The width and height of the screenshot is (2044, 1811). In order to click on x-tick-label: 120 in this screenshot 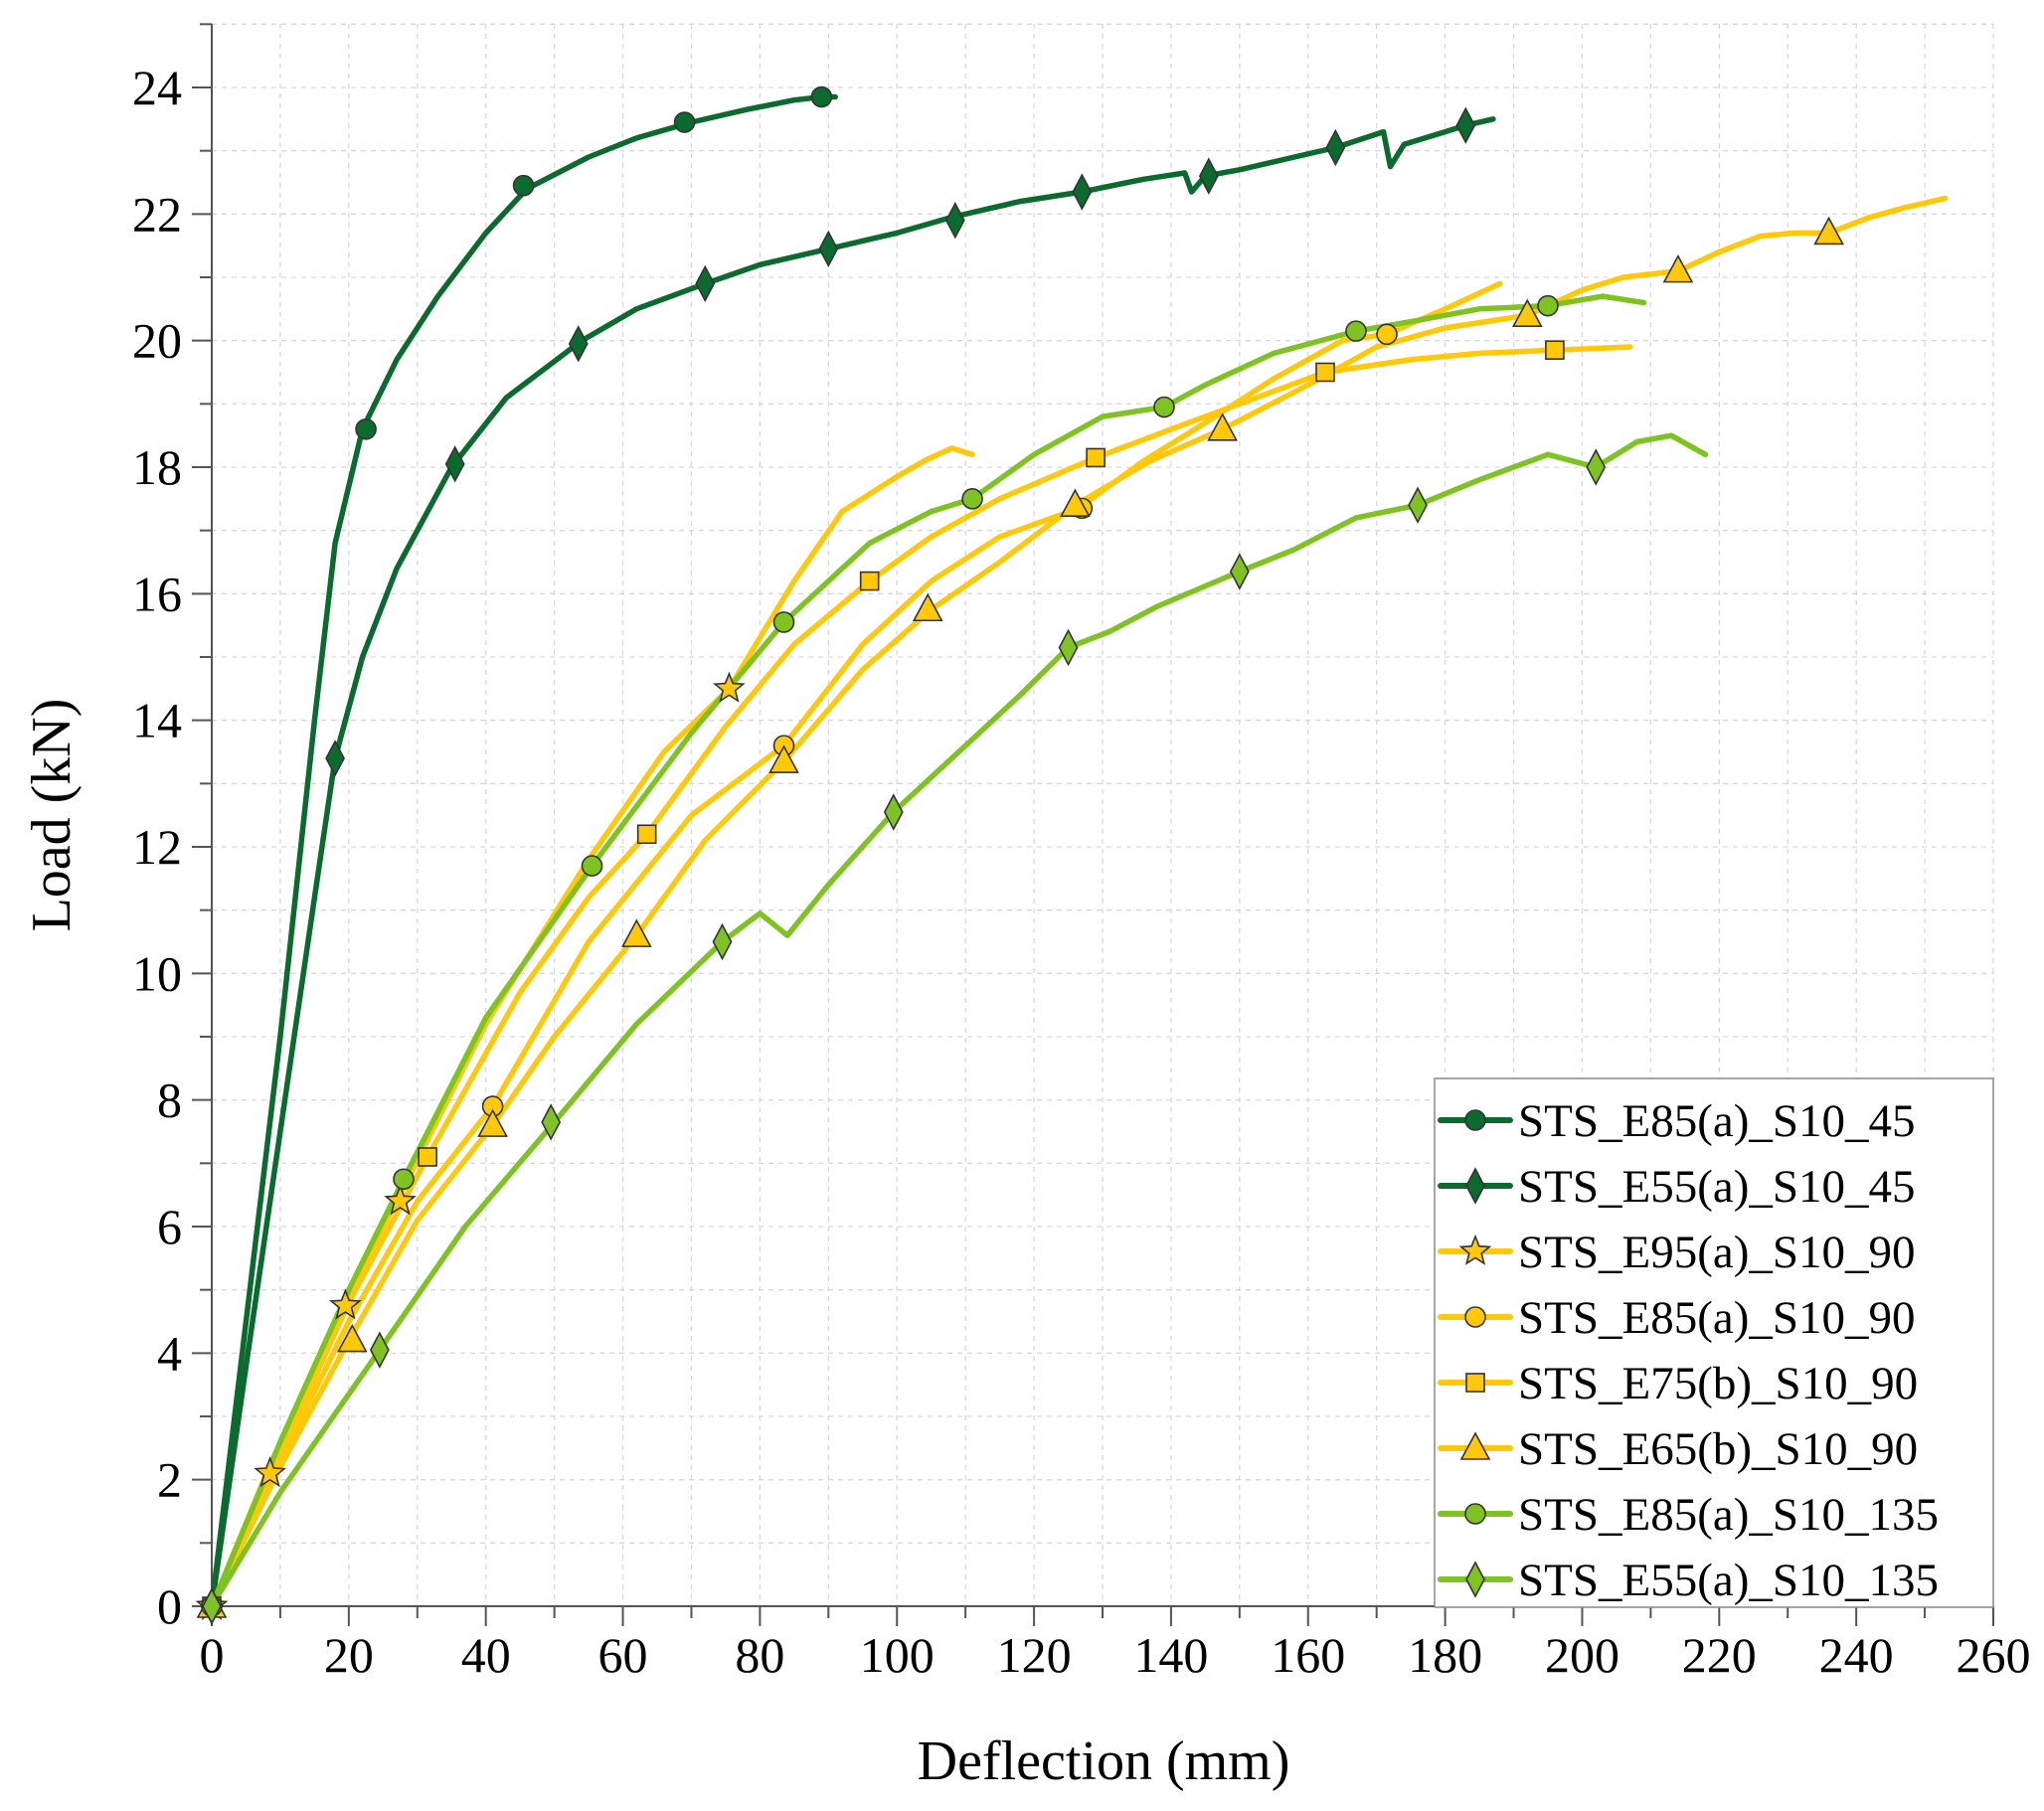, I will do `click(1034, 1655)`.